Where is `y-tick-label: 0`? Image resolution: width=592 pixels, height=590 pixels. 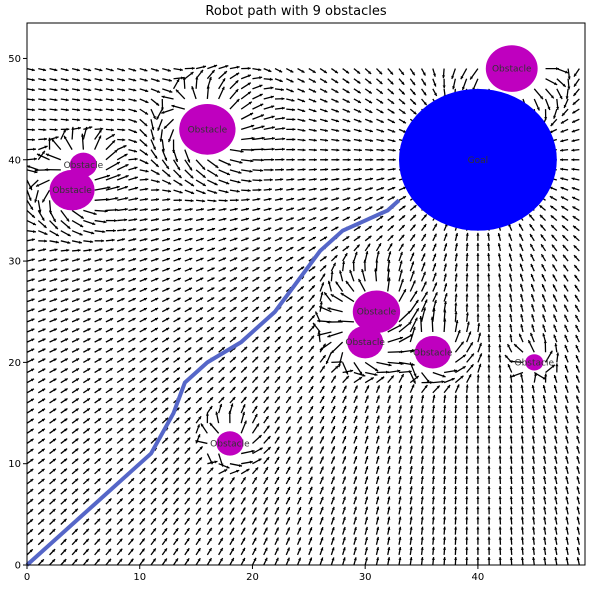
y-tick-label: 0 is located at coordinates (18, 566).